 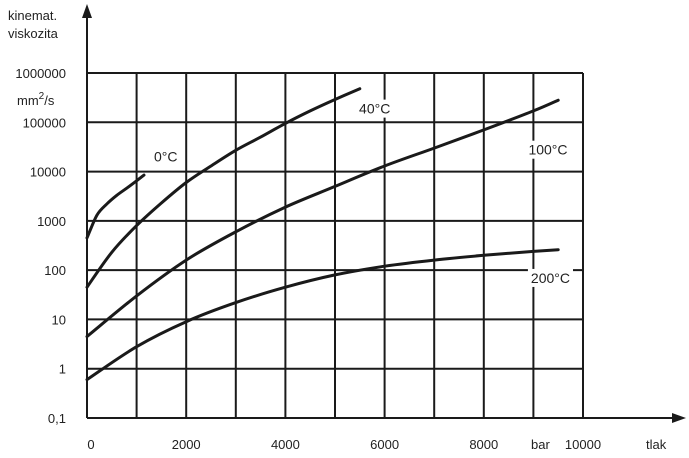 I want to click on series-label-3: 100°C, so click(x=547, y=150).